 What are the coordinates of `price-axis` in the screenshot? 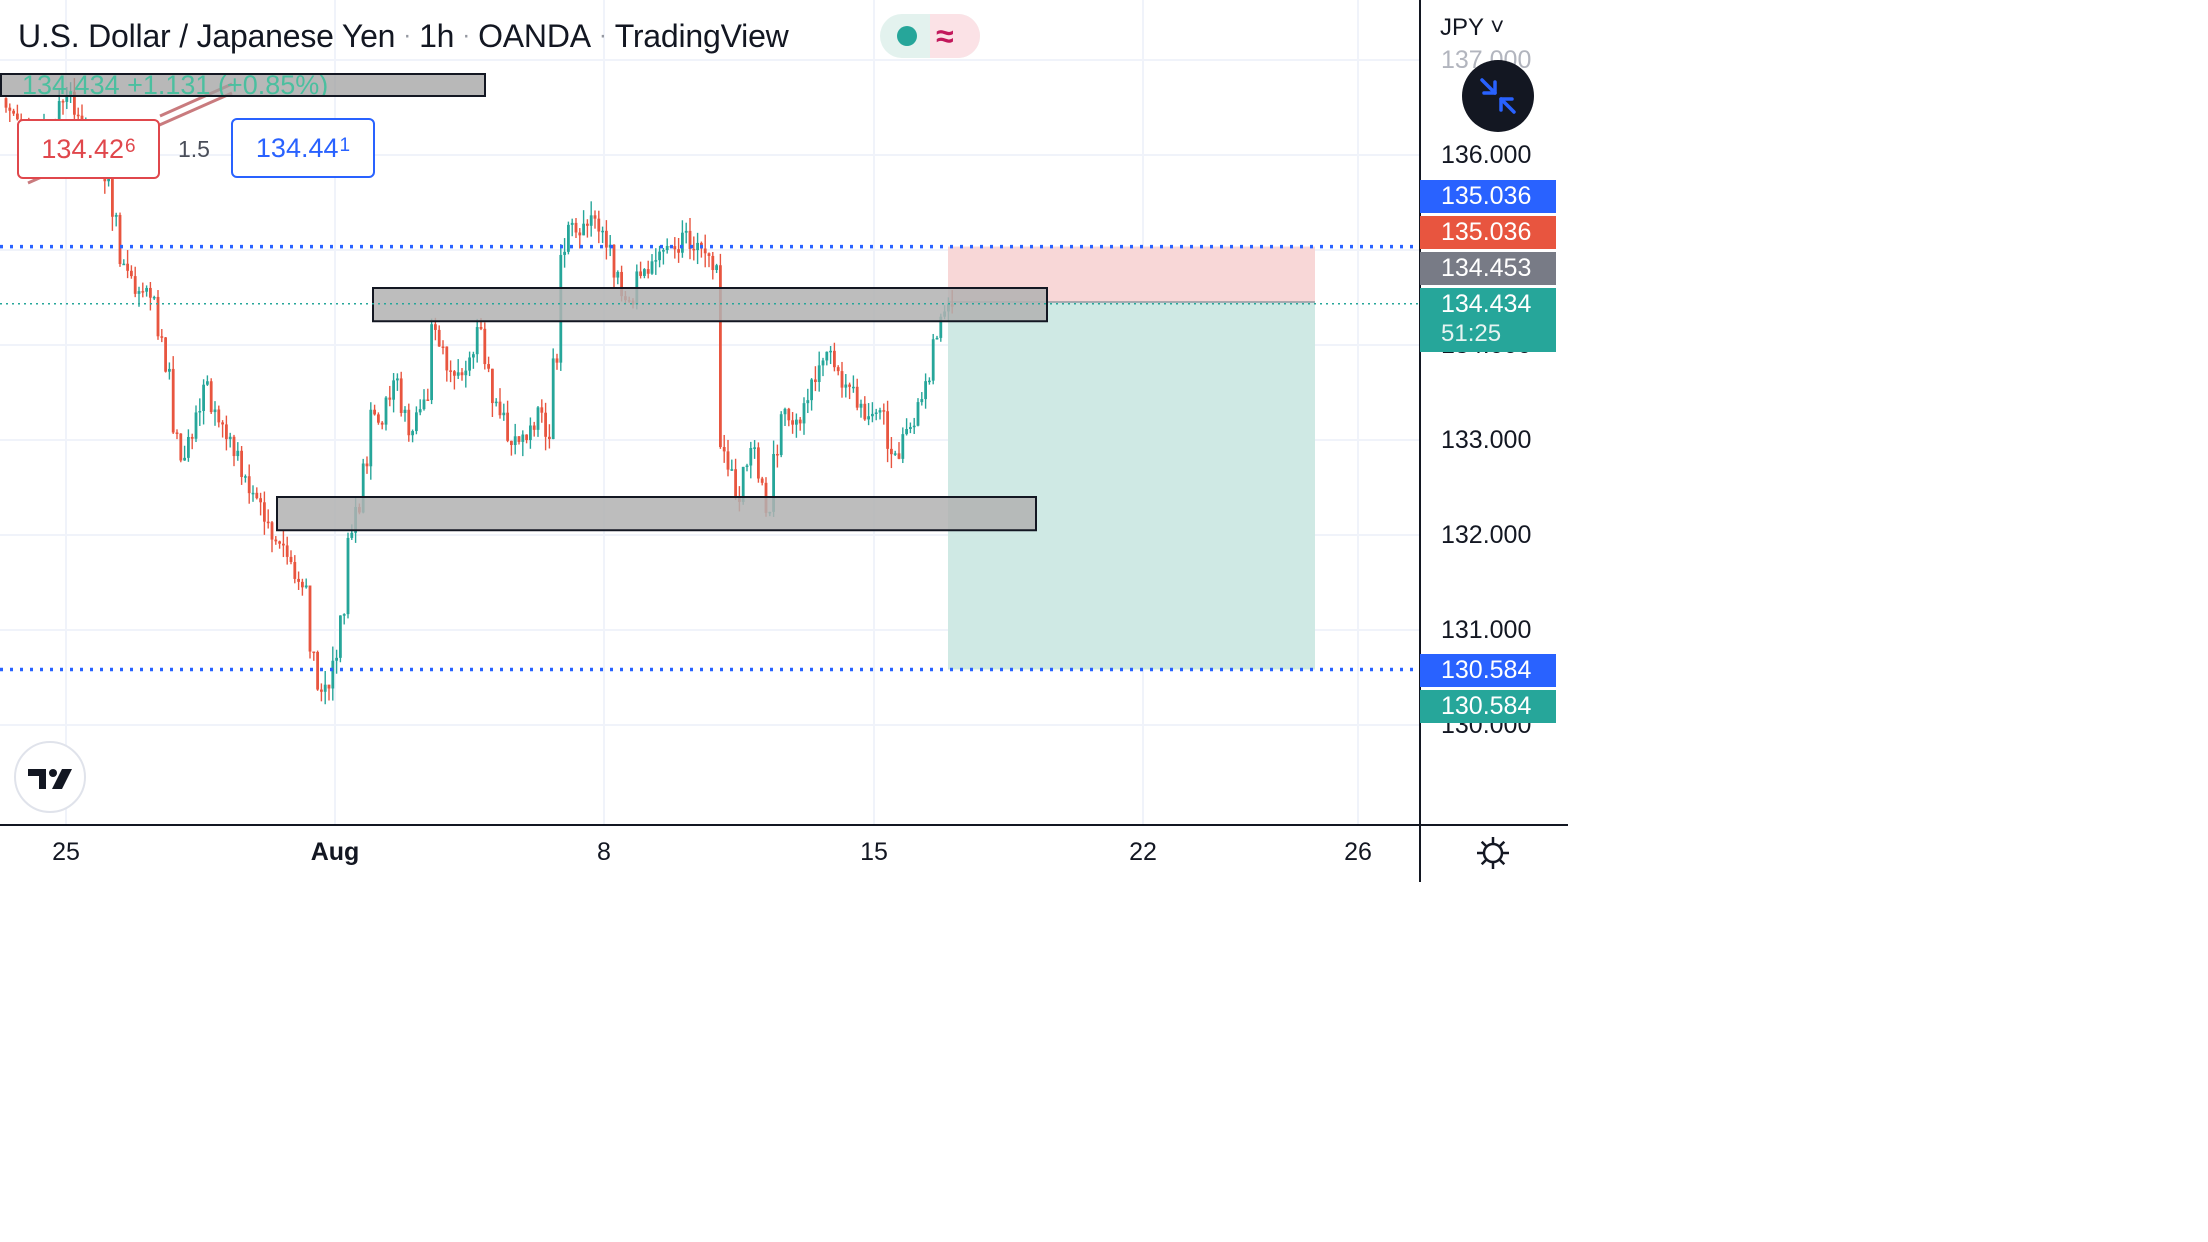 It's located at (1494, 413).